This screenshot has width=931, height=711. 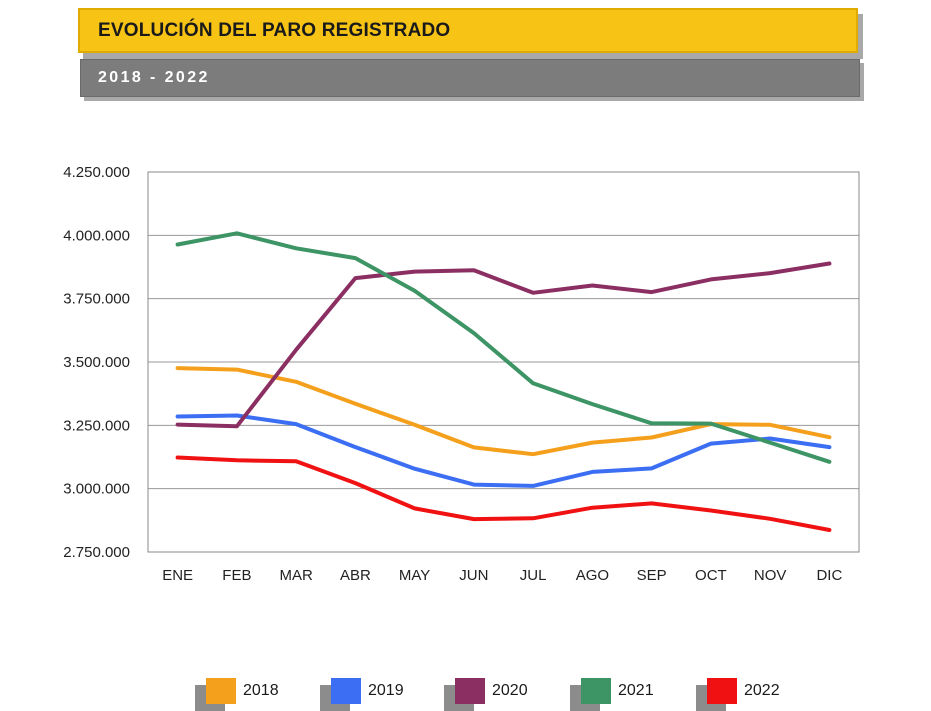 I want to click on y-tick-label: 3.750.000, so click(x=96, y=299).